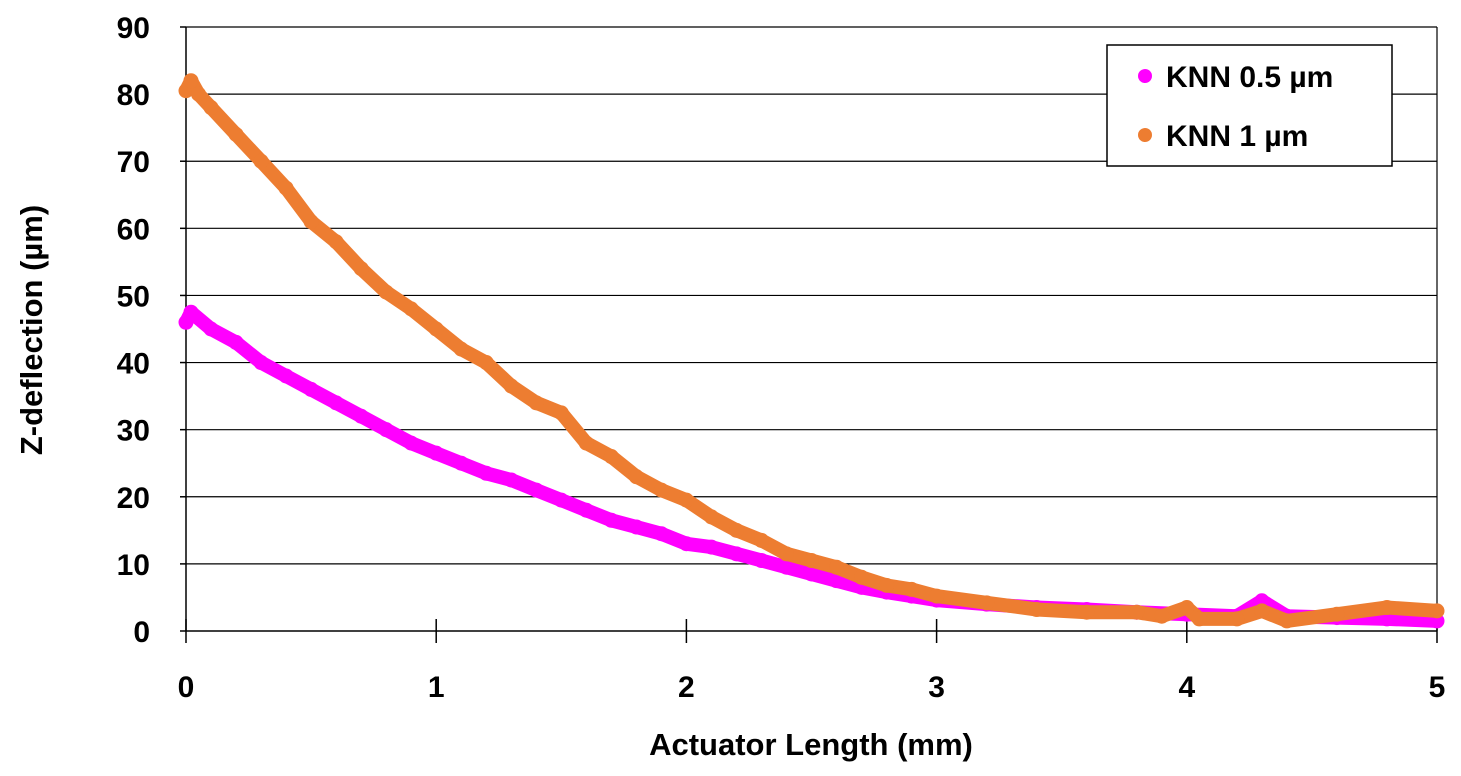  Describe the element at coordinates (436, 687) in the screenshot. I see `x-tick-label: 1` at that location.